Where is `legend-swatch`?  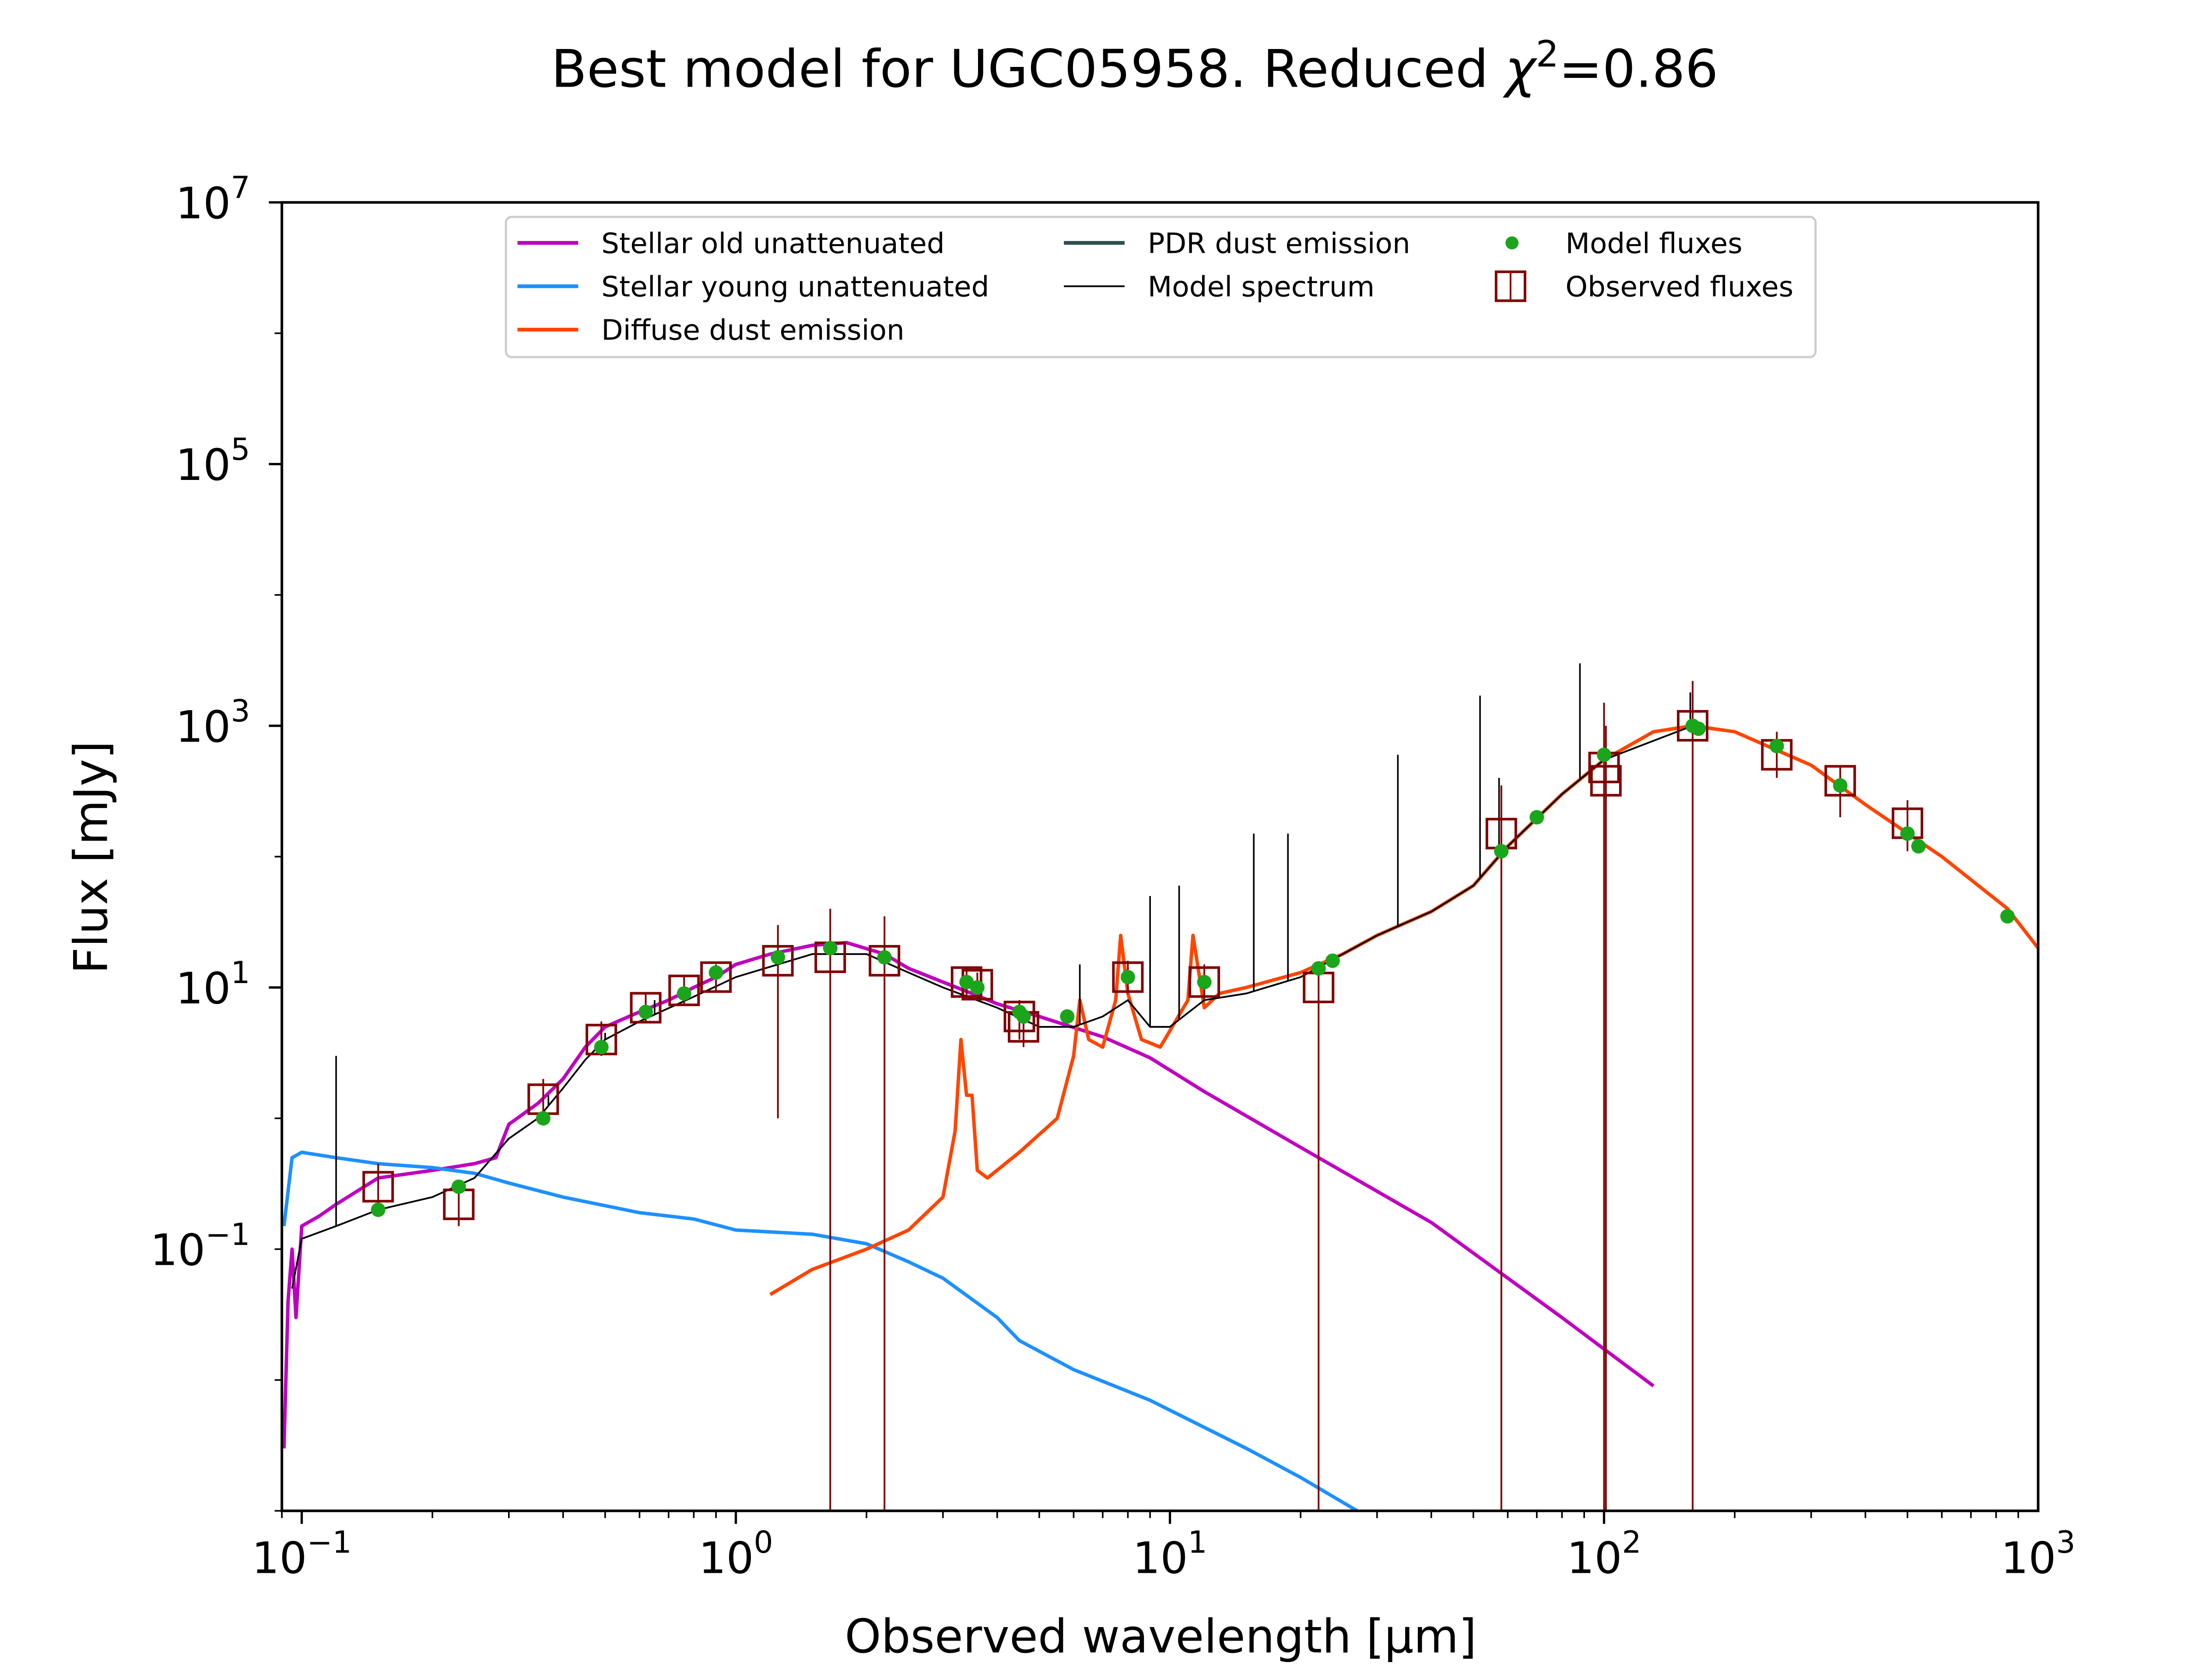 legend-swatch is located at coordinates (1512, 243).